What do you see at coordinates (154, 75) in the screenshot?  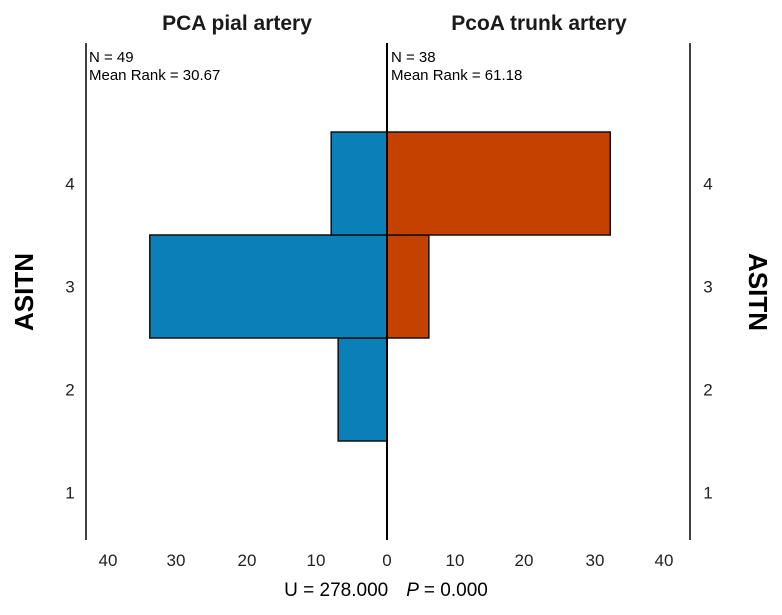 I see `left-mean-rank-text: Mean Rank = 30.67` at bounding box center [154, 75].